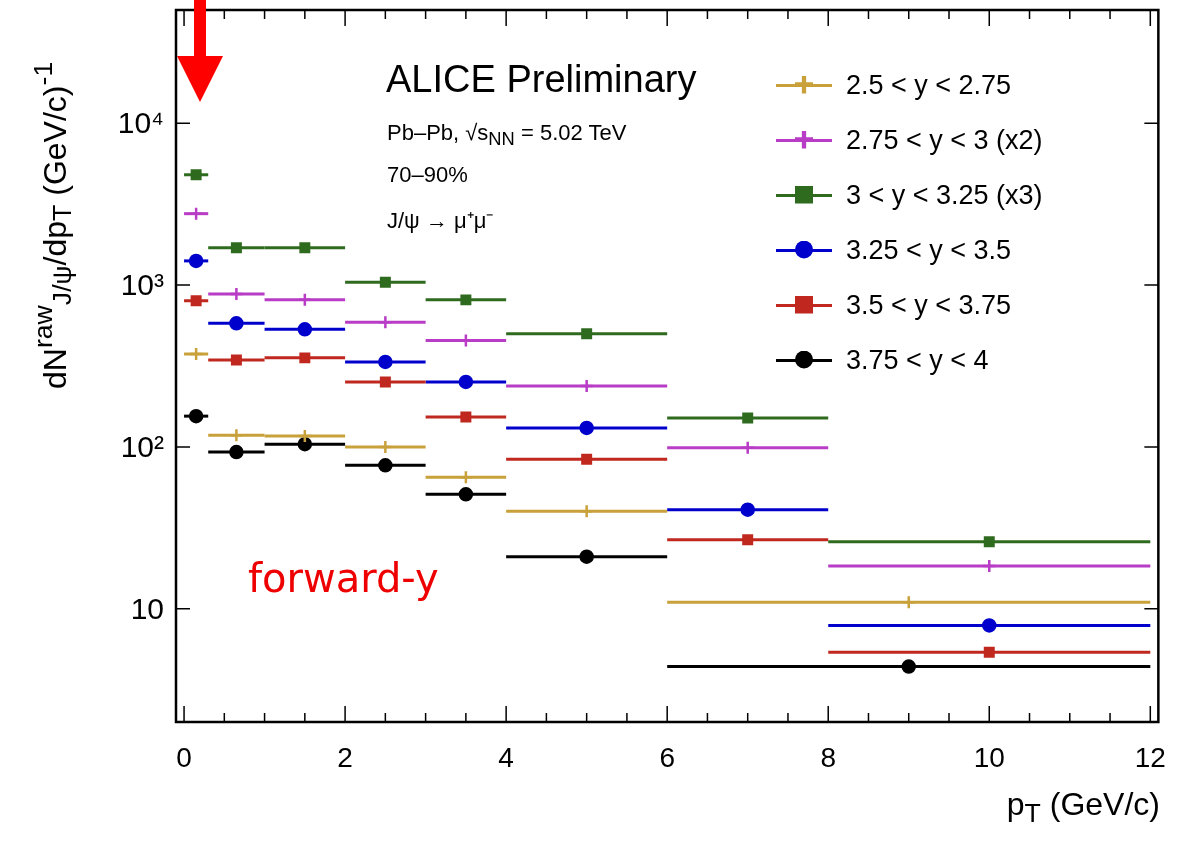  Describe the element at coordinates (440, 220) in the screenshot. I see `annotation: J/ψ → μ⁺μ⁻` at that location.